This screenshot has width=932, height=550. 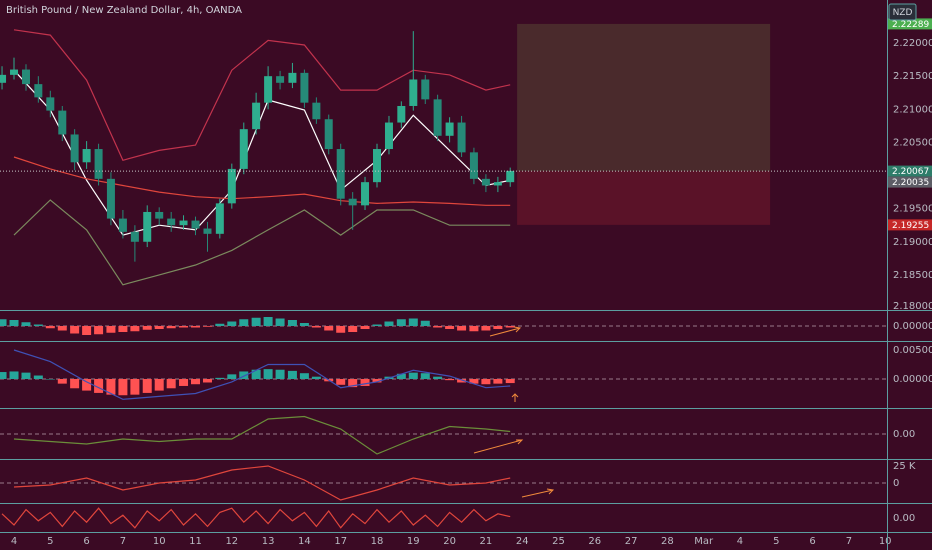 I want to click on x-tick-label: 27, so click(x=631, y=541).